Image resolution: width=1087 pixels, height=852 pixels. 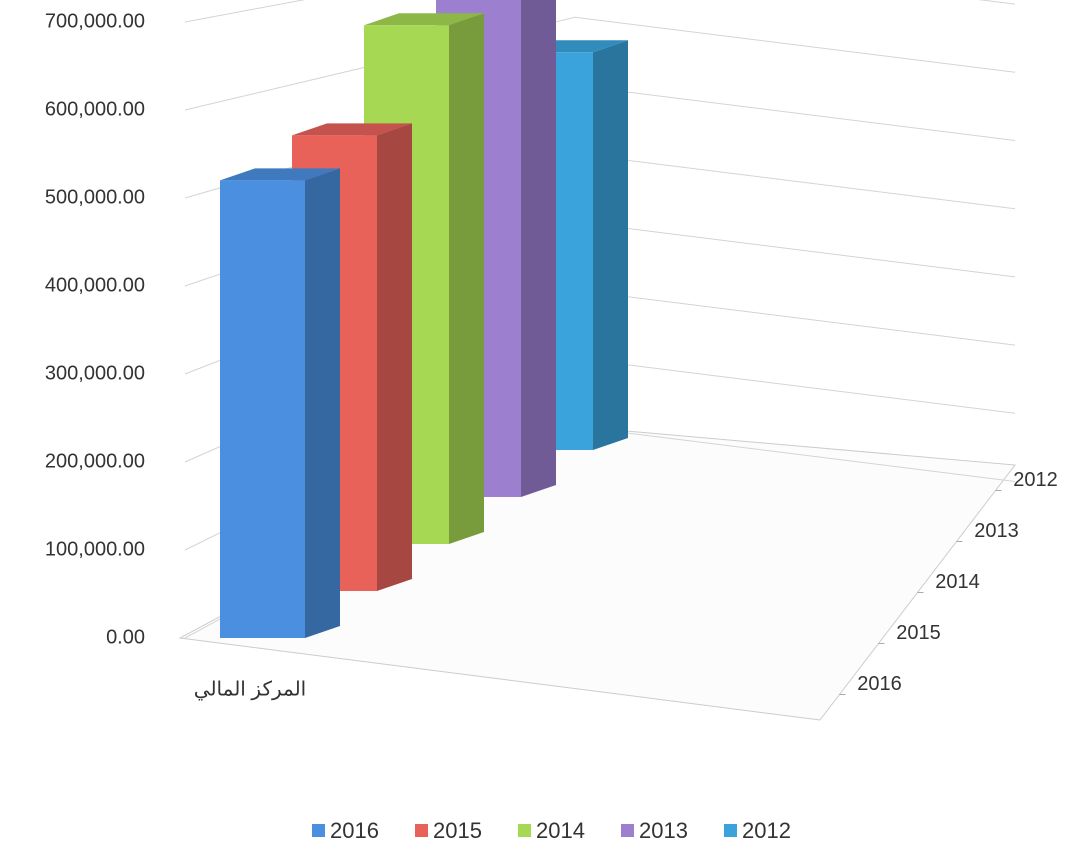 I want to click on y-tick-label: 400,000.00, so click(x=95, y=285).